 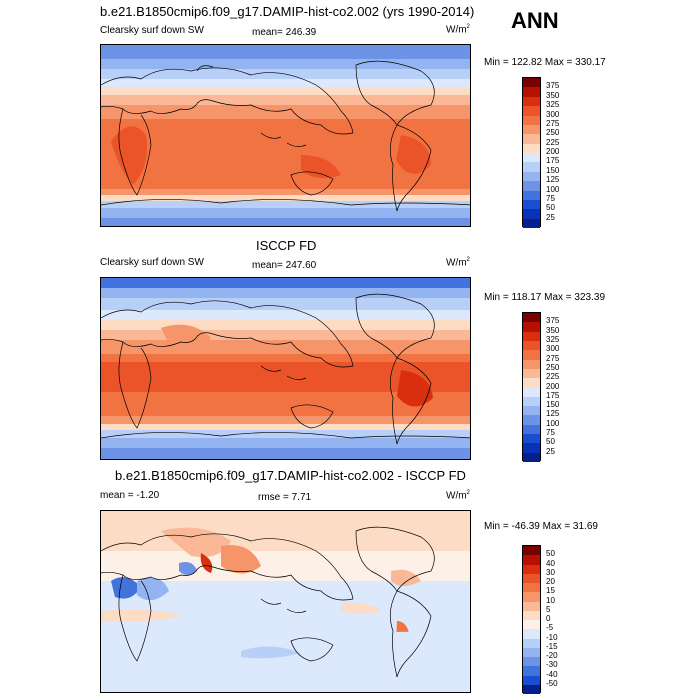 What do you see at coordinates (545, 62) in the screenshot?
I see `panel1-minmax: Min = 122.82 Max = 330.17` at bounding box center [545, 62].